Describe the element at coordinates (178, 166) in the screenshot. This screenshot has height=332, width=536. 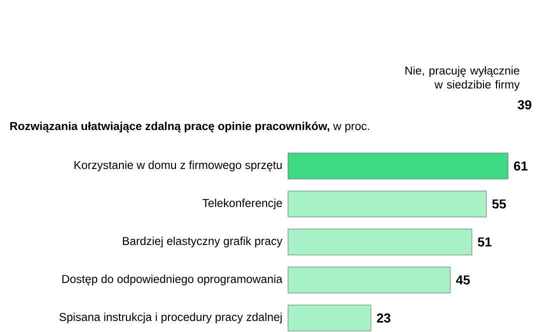
I see `y-tick-label: Korzystanie w domu z firmowego sprzętu` at that location.